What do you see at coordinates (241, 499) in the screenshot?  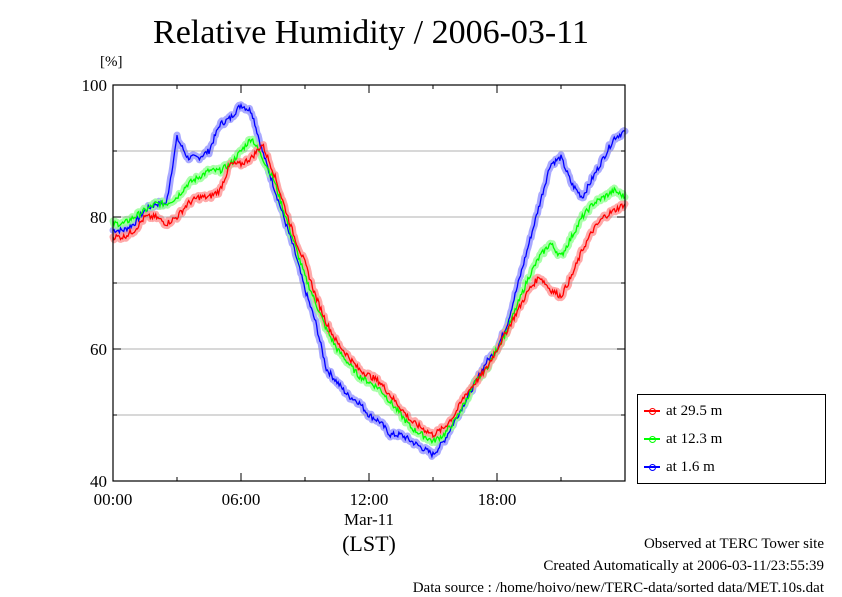 I see `x-tick-label: 06:00` at bounding box center [241, 499].